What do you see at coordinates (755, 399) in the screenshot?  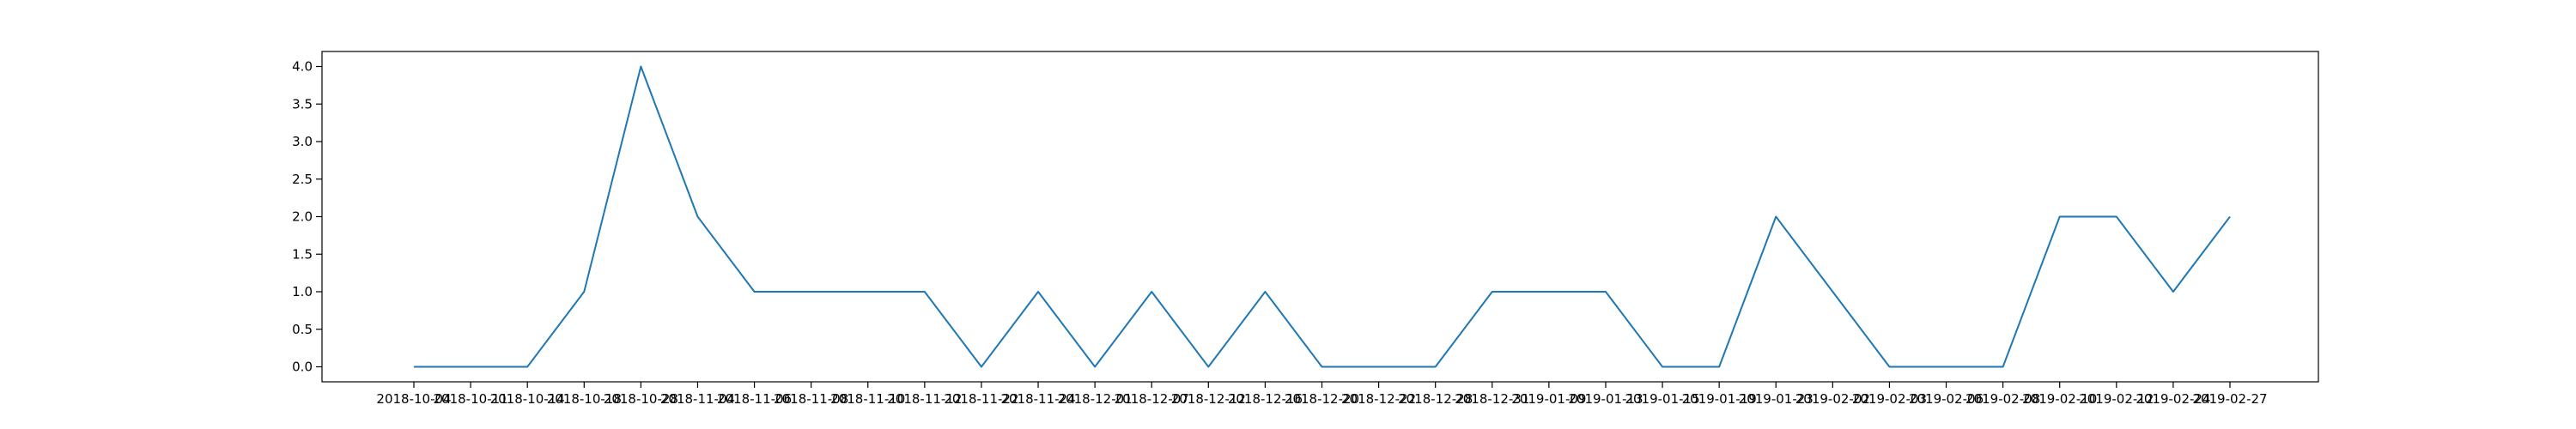 I see `x-tick-label: 2018-11-06` at bounding box center [755, 399].